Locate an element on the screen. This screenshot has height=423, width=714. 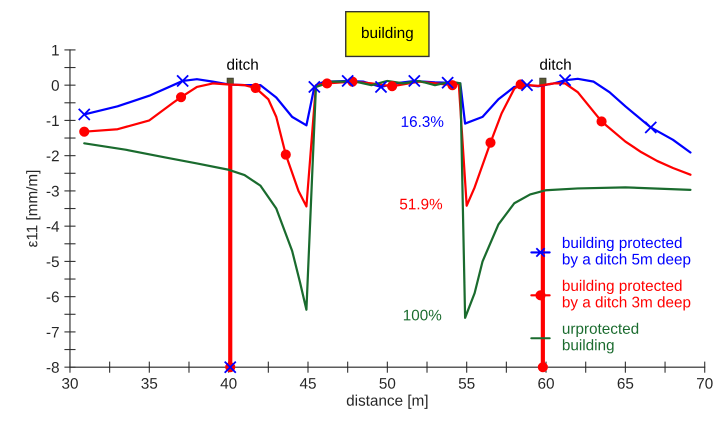
legend-label: urprotected building is located at coordinates (600, 338).